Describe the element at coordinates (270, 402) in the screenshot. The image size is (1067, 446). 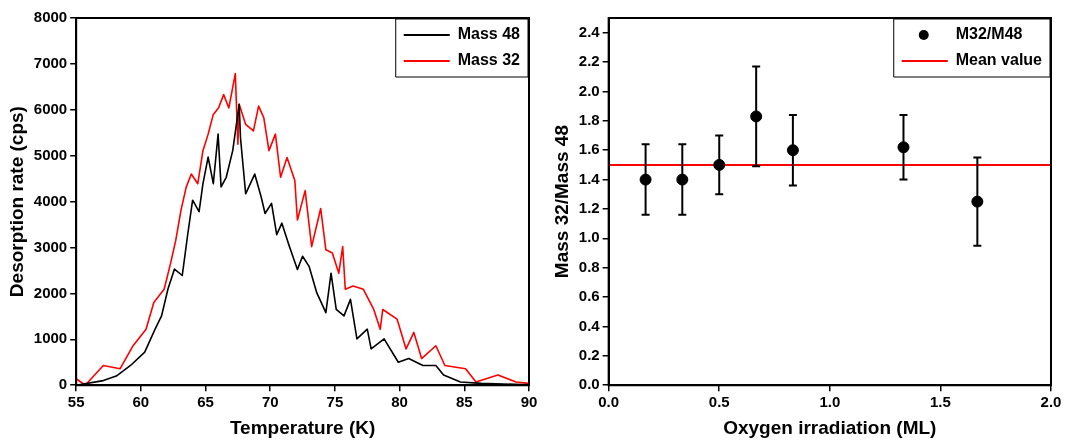
I see `x-tick-label: 70` at that location.